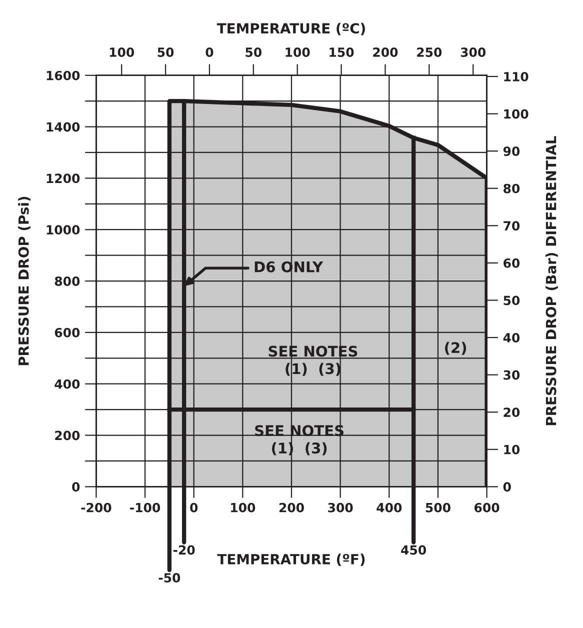  I want to click on y-axis-title: PRESSURE DROP (Psi), so click(24, 281).